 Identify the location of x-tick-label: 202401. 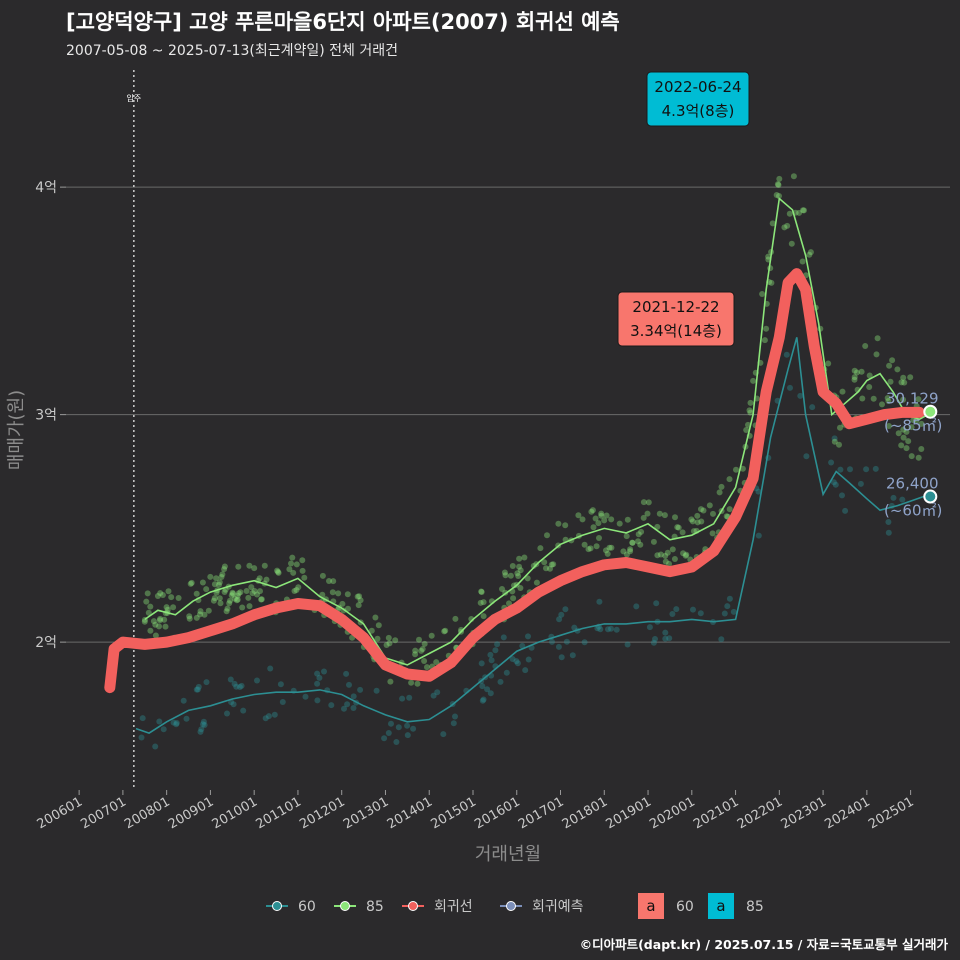
(847, 813).